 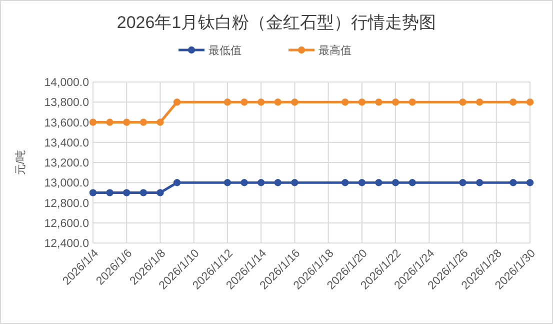 I want to click on legend-label: 最高值, so click(x=335, y=50).